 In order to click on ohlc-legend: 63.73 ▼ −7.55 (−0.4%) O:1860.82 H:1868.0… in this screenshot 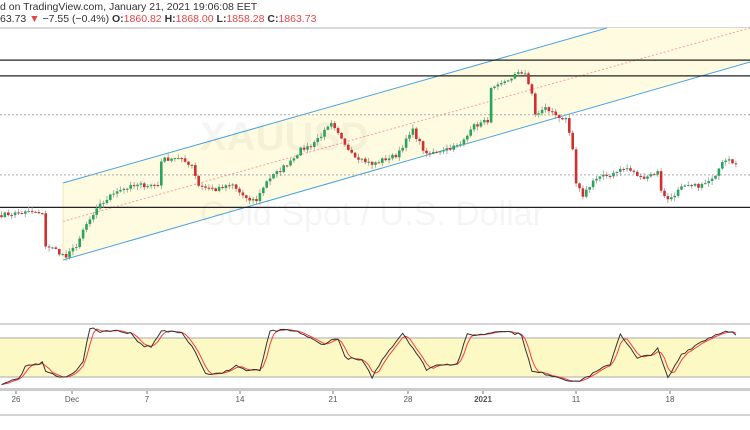, I will do `click(158, 19)`.